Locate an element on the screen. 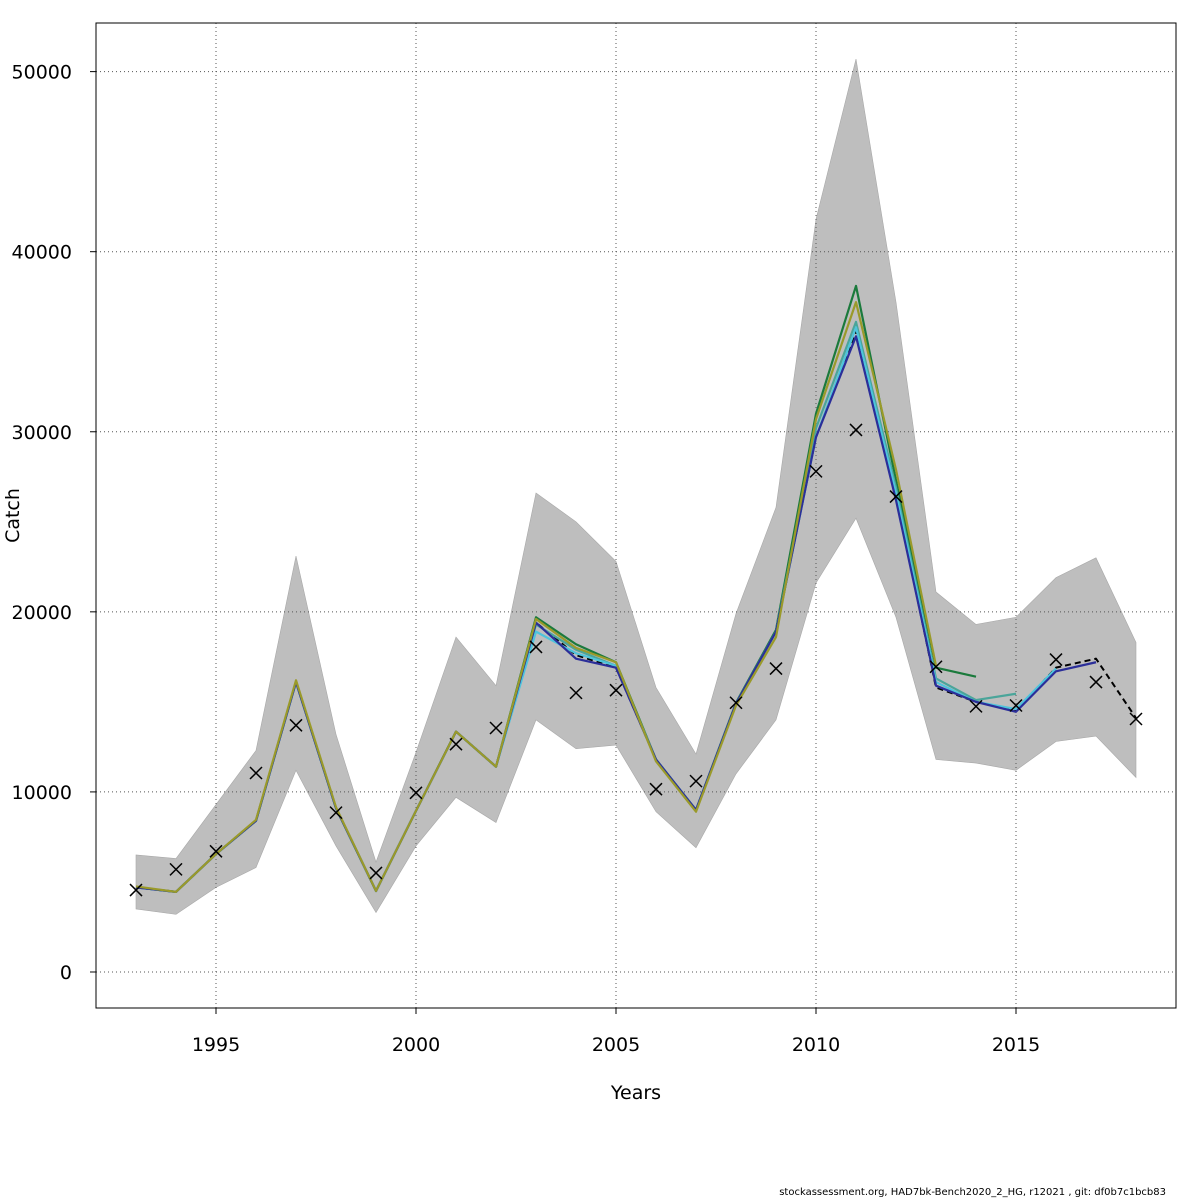 This screenshot has height=1200, width=1200. x-tick-label: 2005 is located at coordinates (616, 1045).